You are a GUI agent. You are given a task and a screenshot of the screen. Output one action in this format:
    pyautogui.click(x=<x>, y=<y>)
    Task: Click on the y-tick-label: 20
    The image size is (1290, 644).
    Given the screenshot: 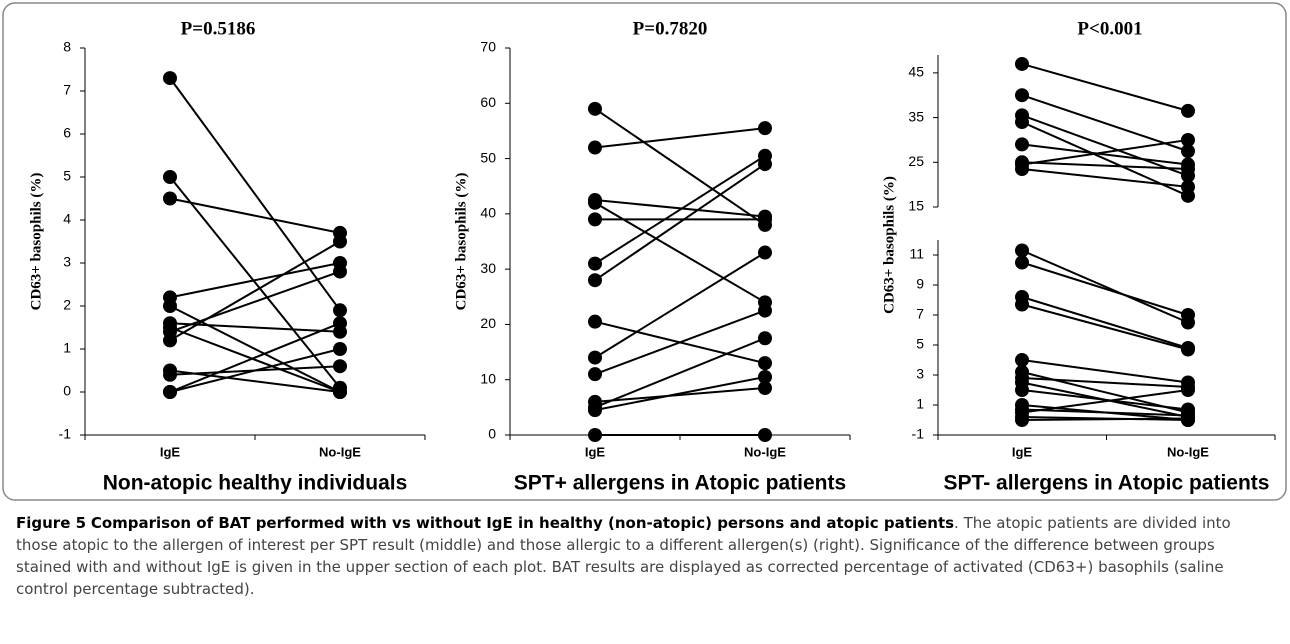 What is the action you would take?
    pyautogui.click(x=488, y=323)
    